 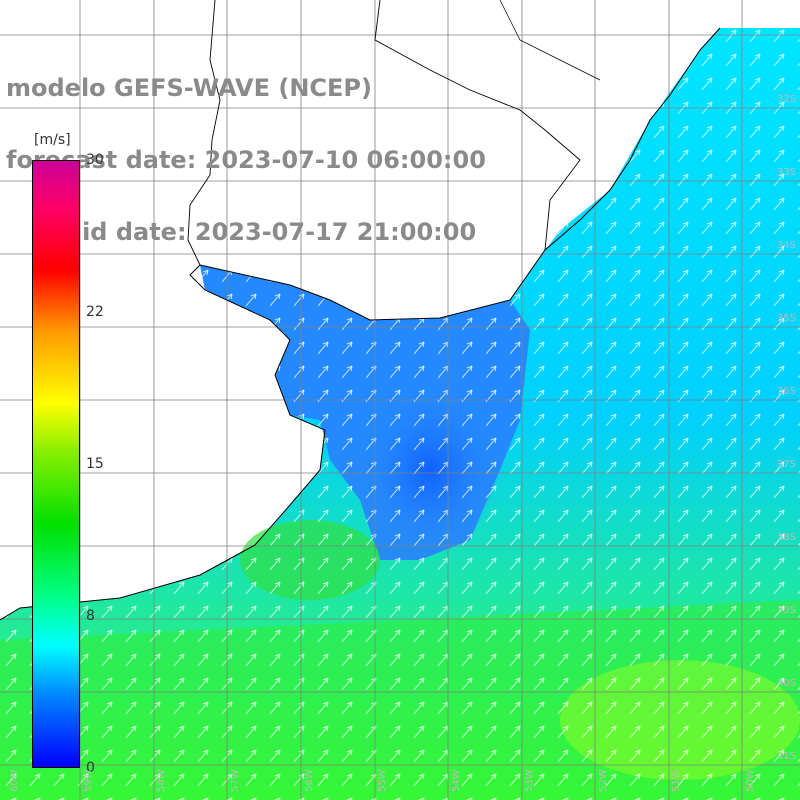 I want to click on colorbar-tick: 22, so click(x=95, y=312).